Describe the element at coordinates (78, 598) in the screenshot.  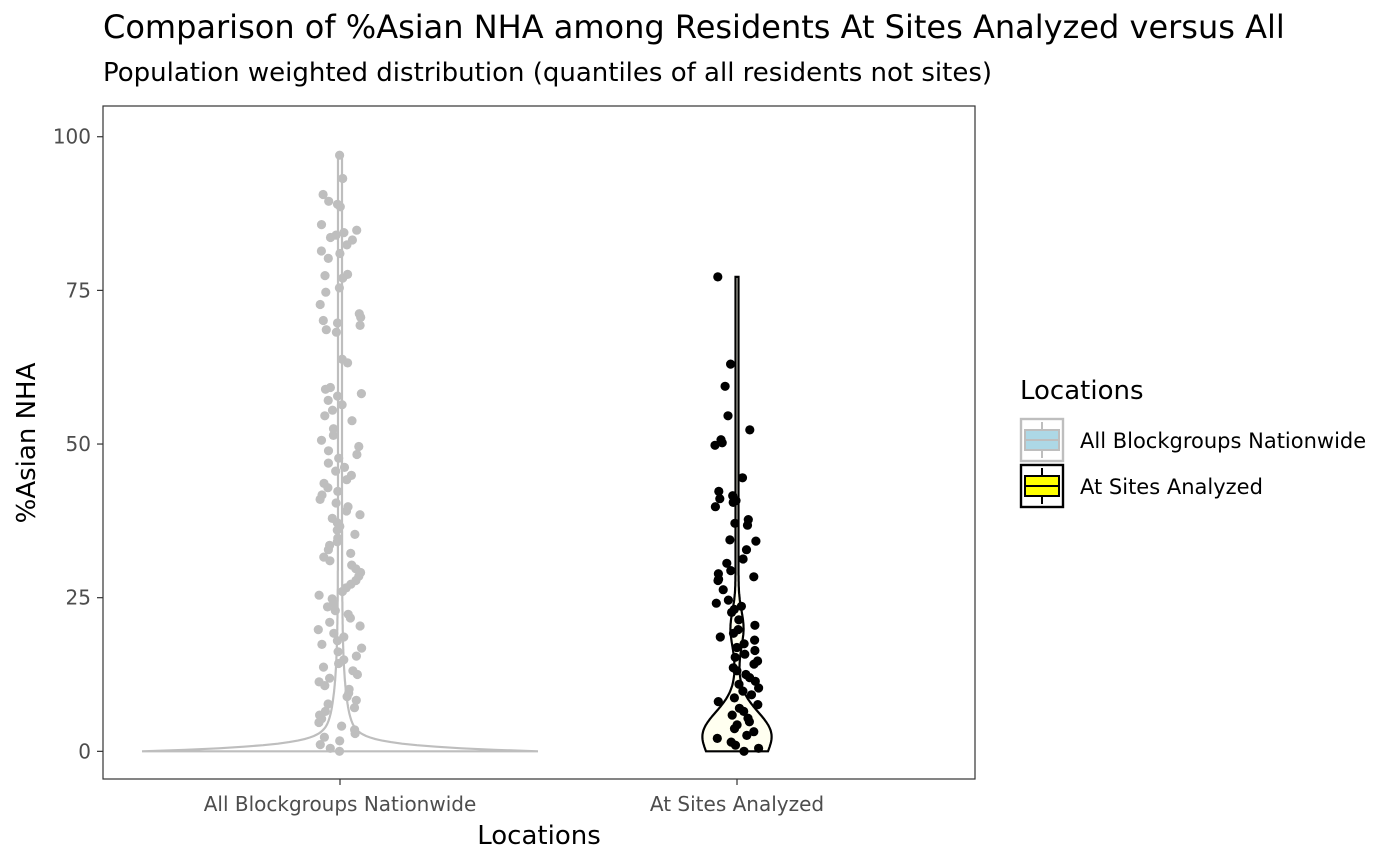
I see `y-tick-label: 25` at that location.